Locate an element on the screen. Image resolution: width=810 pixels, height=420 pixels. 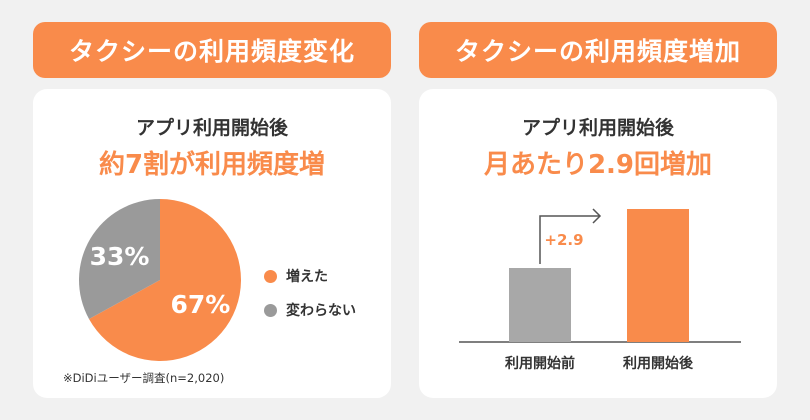
pie-chart: 67% 33% is located at coordinates (159, 280).